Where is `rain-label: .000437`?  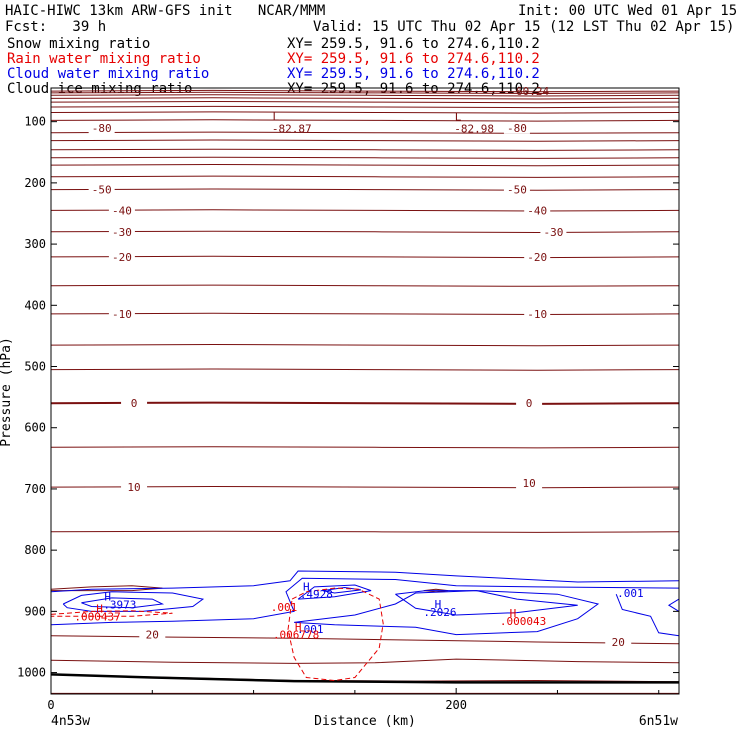 rain-label: .000437 is located at coordinates (97, 616).